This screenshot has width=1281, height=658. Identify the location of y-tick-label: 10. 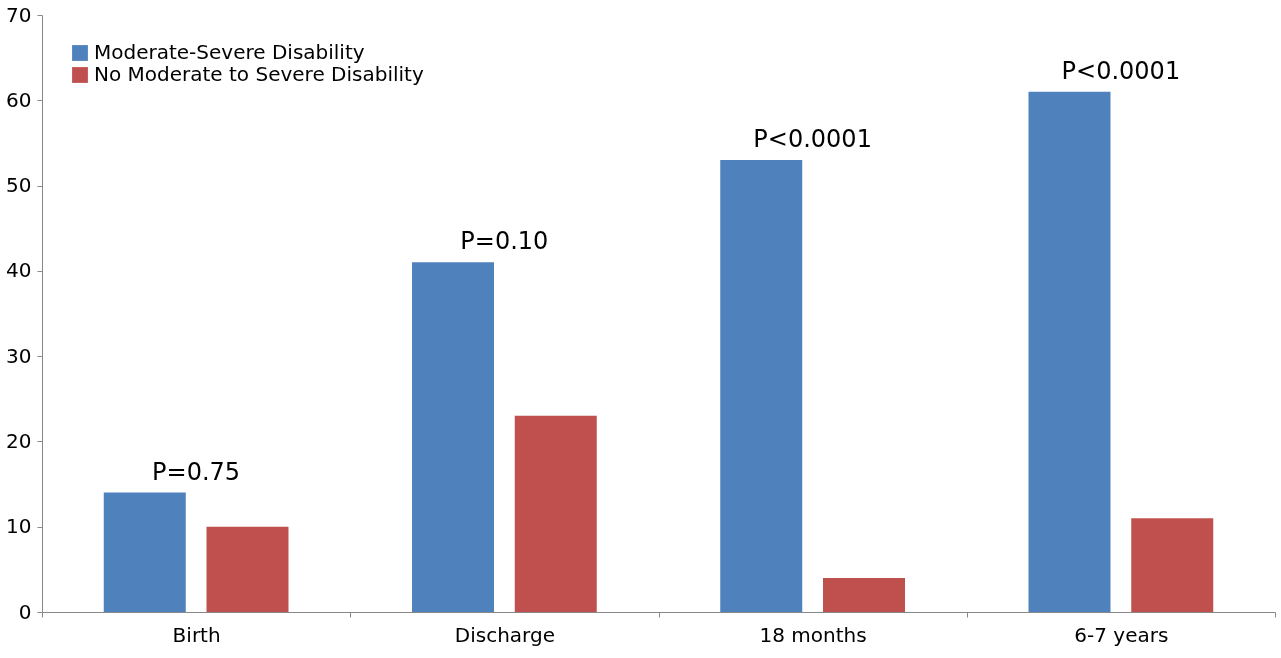
(19, 526).